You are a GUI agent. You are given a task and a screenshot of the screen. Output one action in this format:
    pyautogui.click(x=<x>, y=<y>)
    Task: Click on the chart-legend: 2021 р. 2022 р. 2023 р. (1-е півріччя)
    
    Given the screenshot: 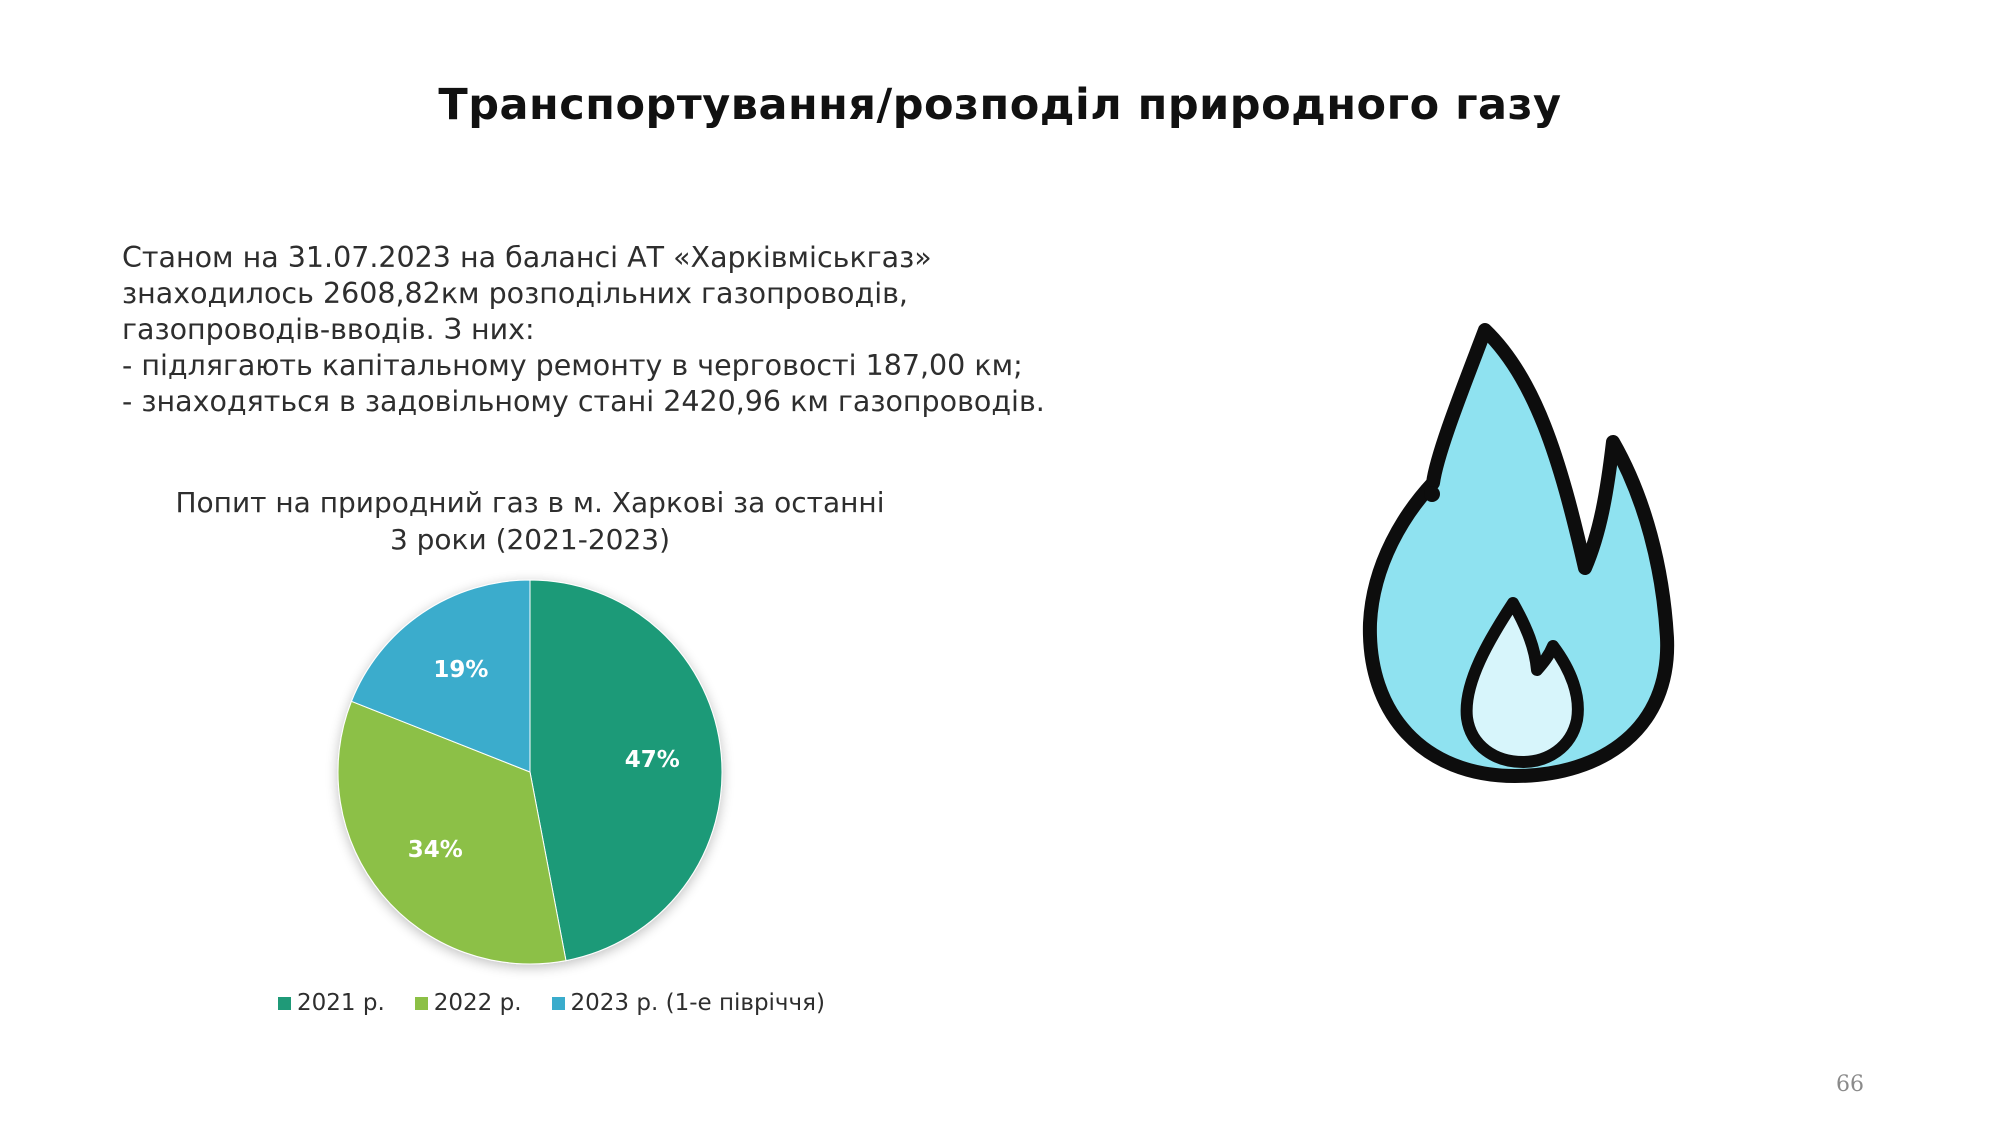 What is the action you would take?
    pyautogui.click(x=566, y=1003)
    